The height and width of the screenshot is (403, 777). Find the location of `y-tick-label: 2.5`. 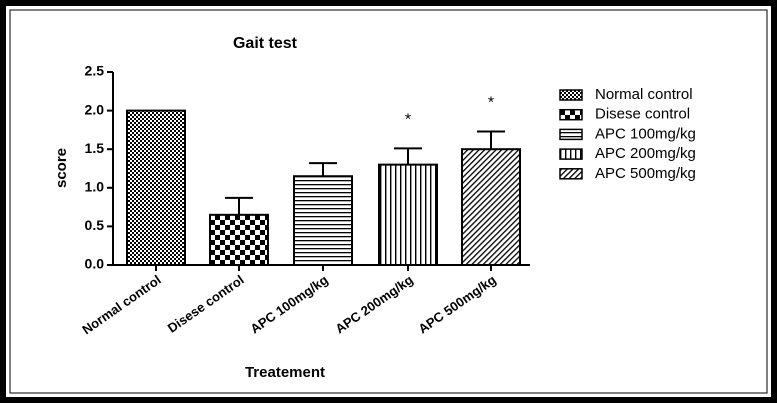

y-tick-label: 2.5 is located at coordinates (95, 71).